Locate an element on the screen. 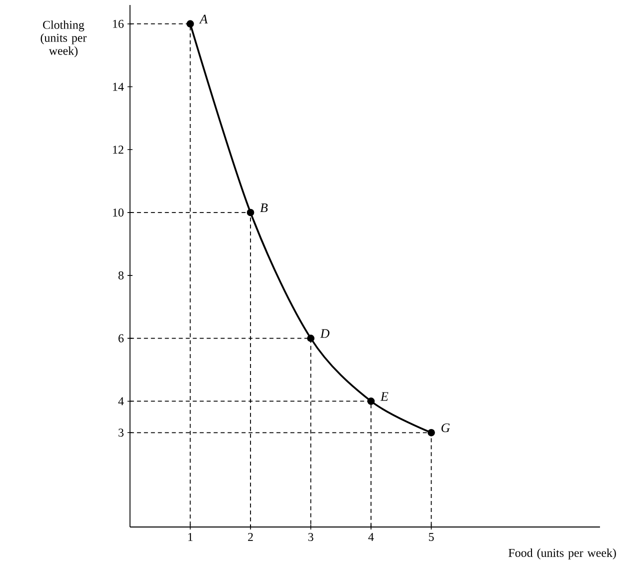 This screenshot has width=637, height=582. x-tick-label: 5 is located at coordinates (431, 537).